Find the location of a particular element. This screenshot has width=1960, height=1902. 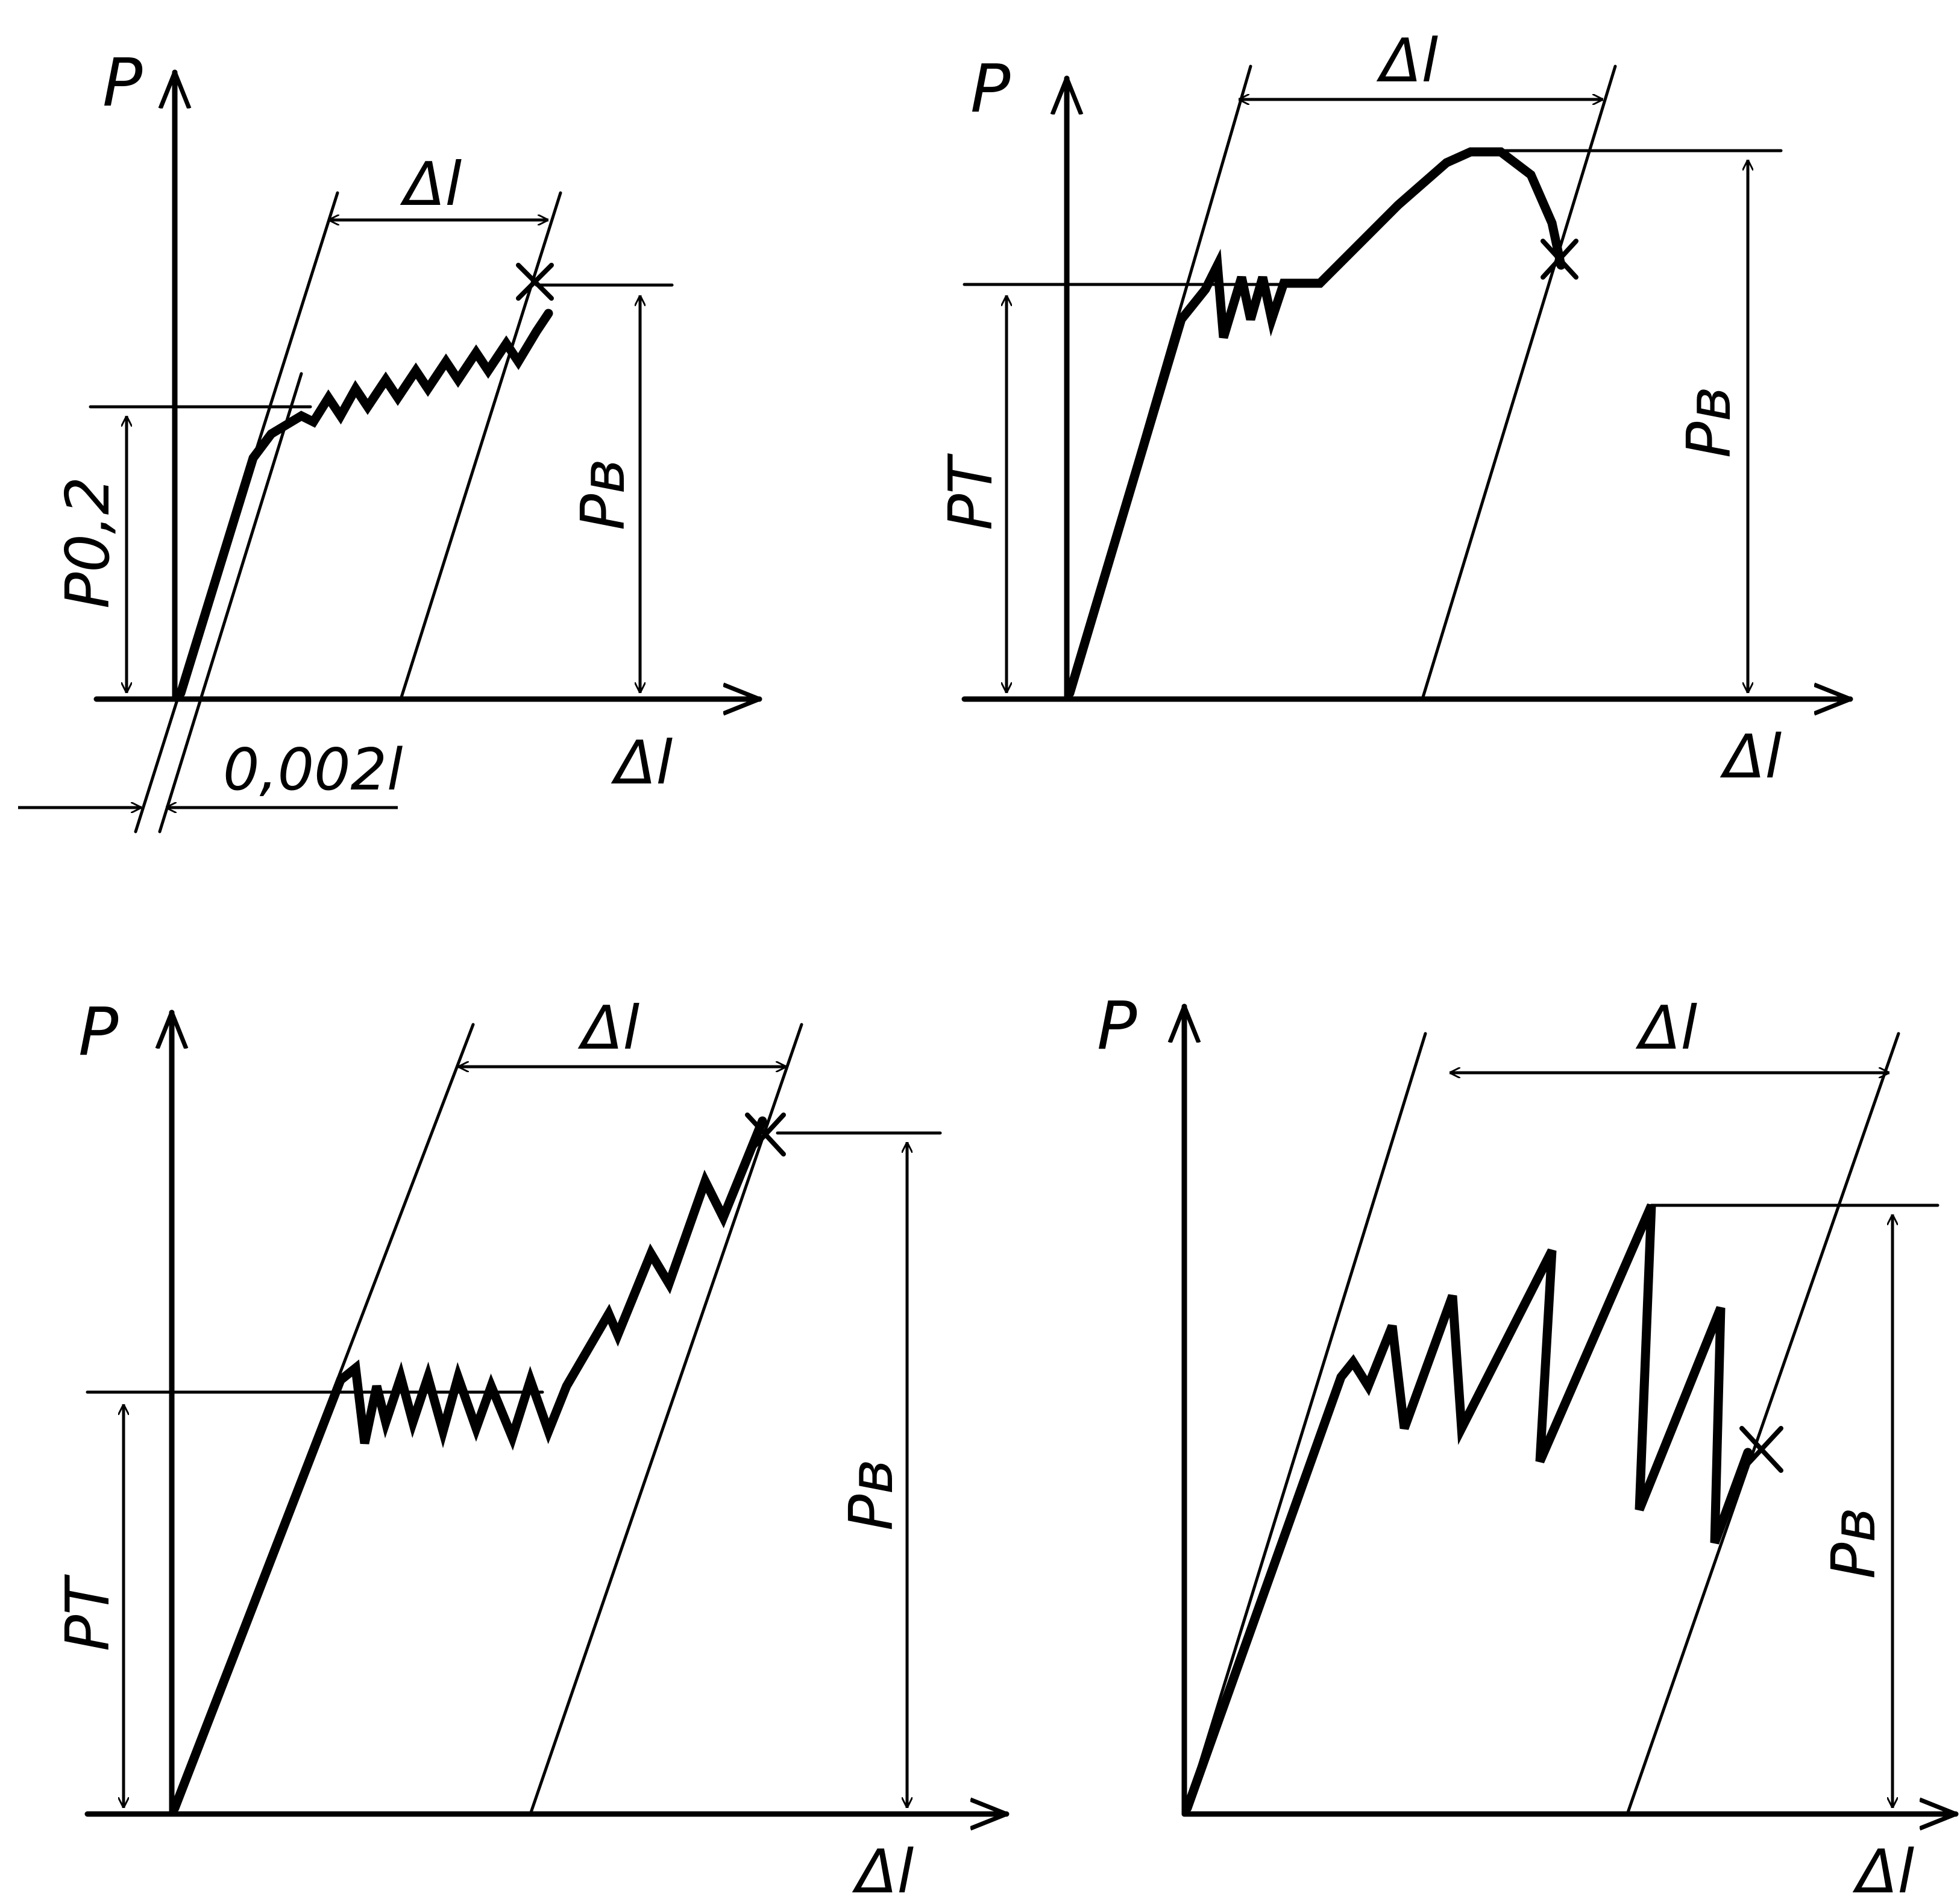

elastic-line is located at coordinates (1305, 1424).